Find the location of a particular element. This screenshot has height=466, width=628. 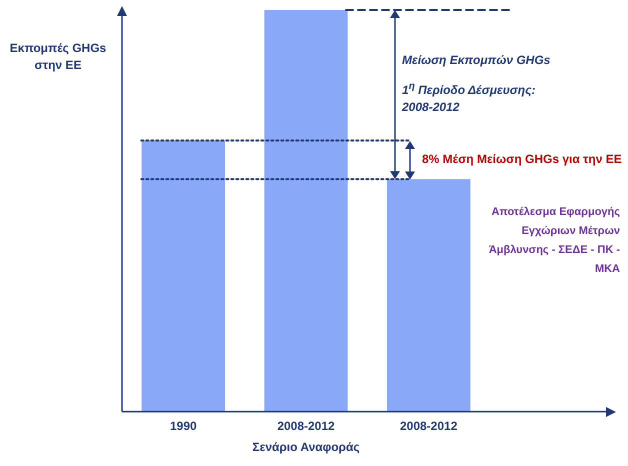

annotation: Μείωση Εκπομπών GHGs is located at coordinates (477, 60).